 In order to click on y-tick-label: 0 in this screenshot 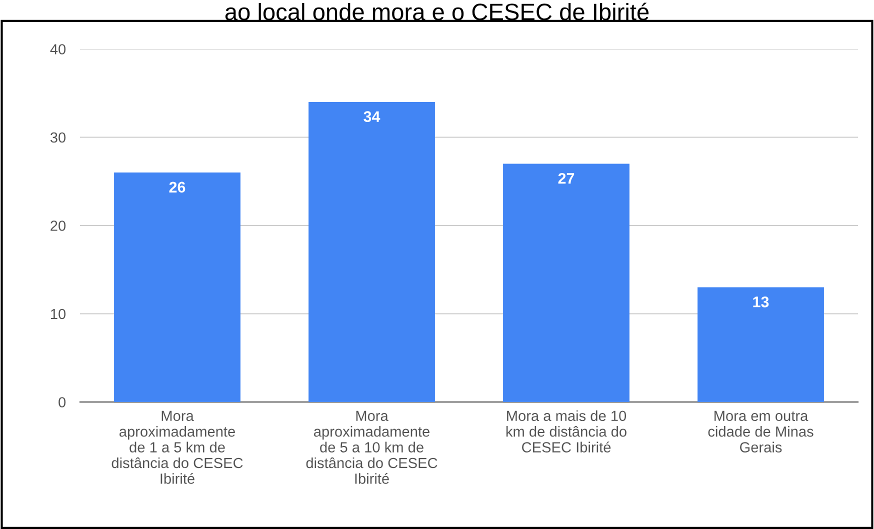, I will do `click(62, 402)`.